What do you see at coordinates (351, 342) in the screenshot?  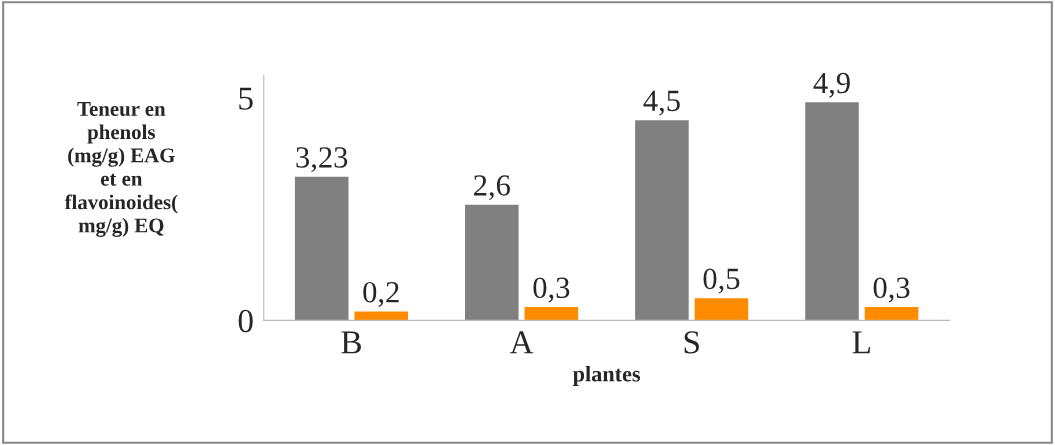 I see `x-tick-label: B` at bounding box center [351, 342].